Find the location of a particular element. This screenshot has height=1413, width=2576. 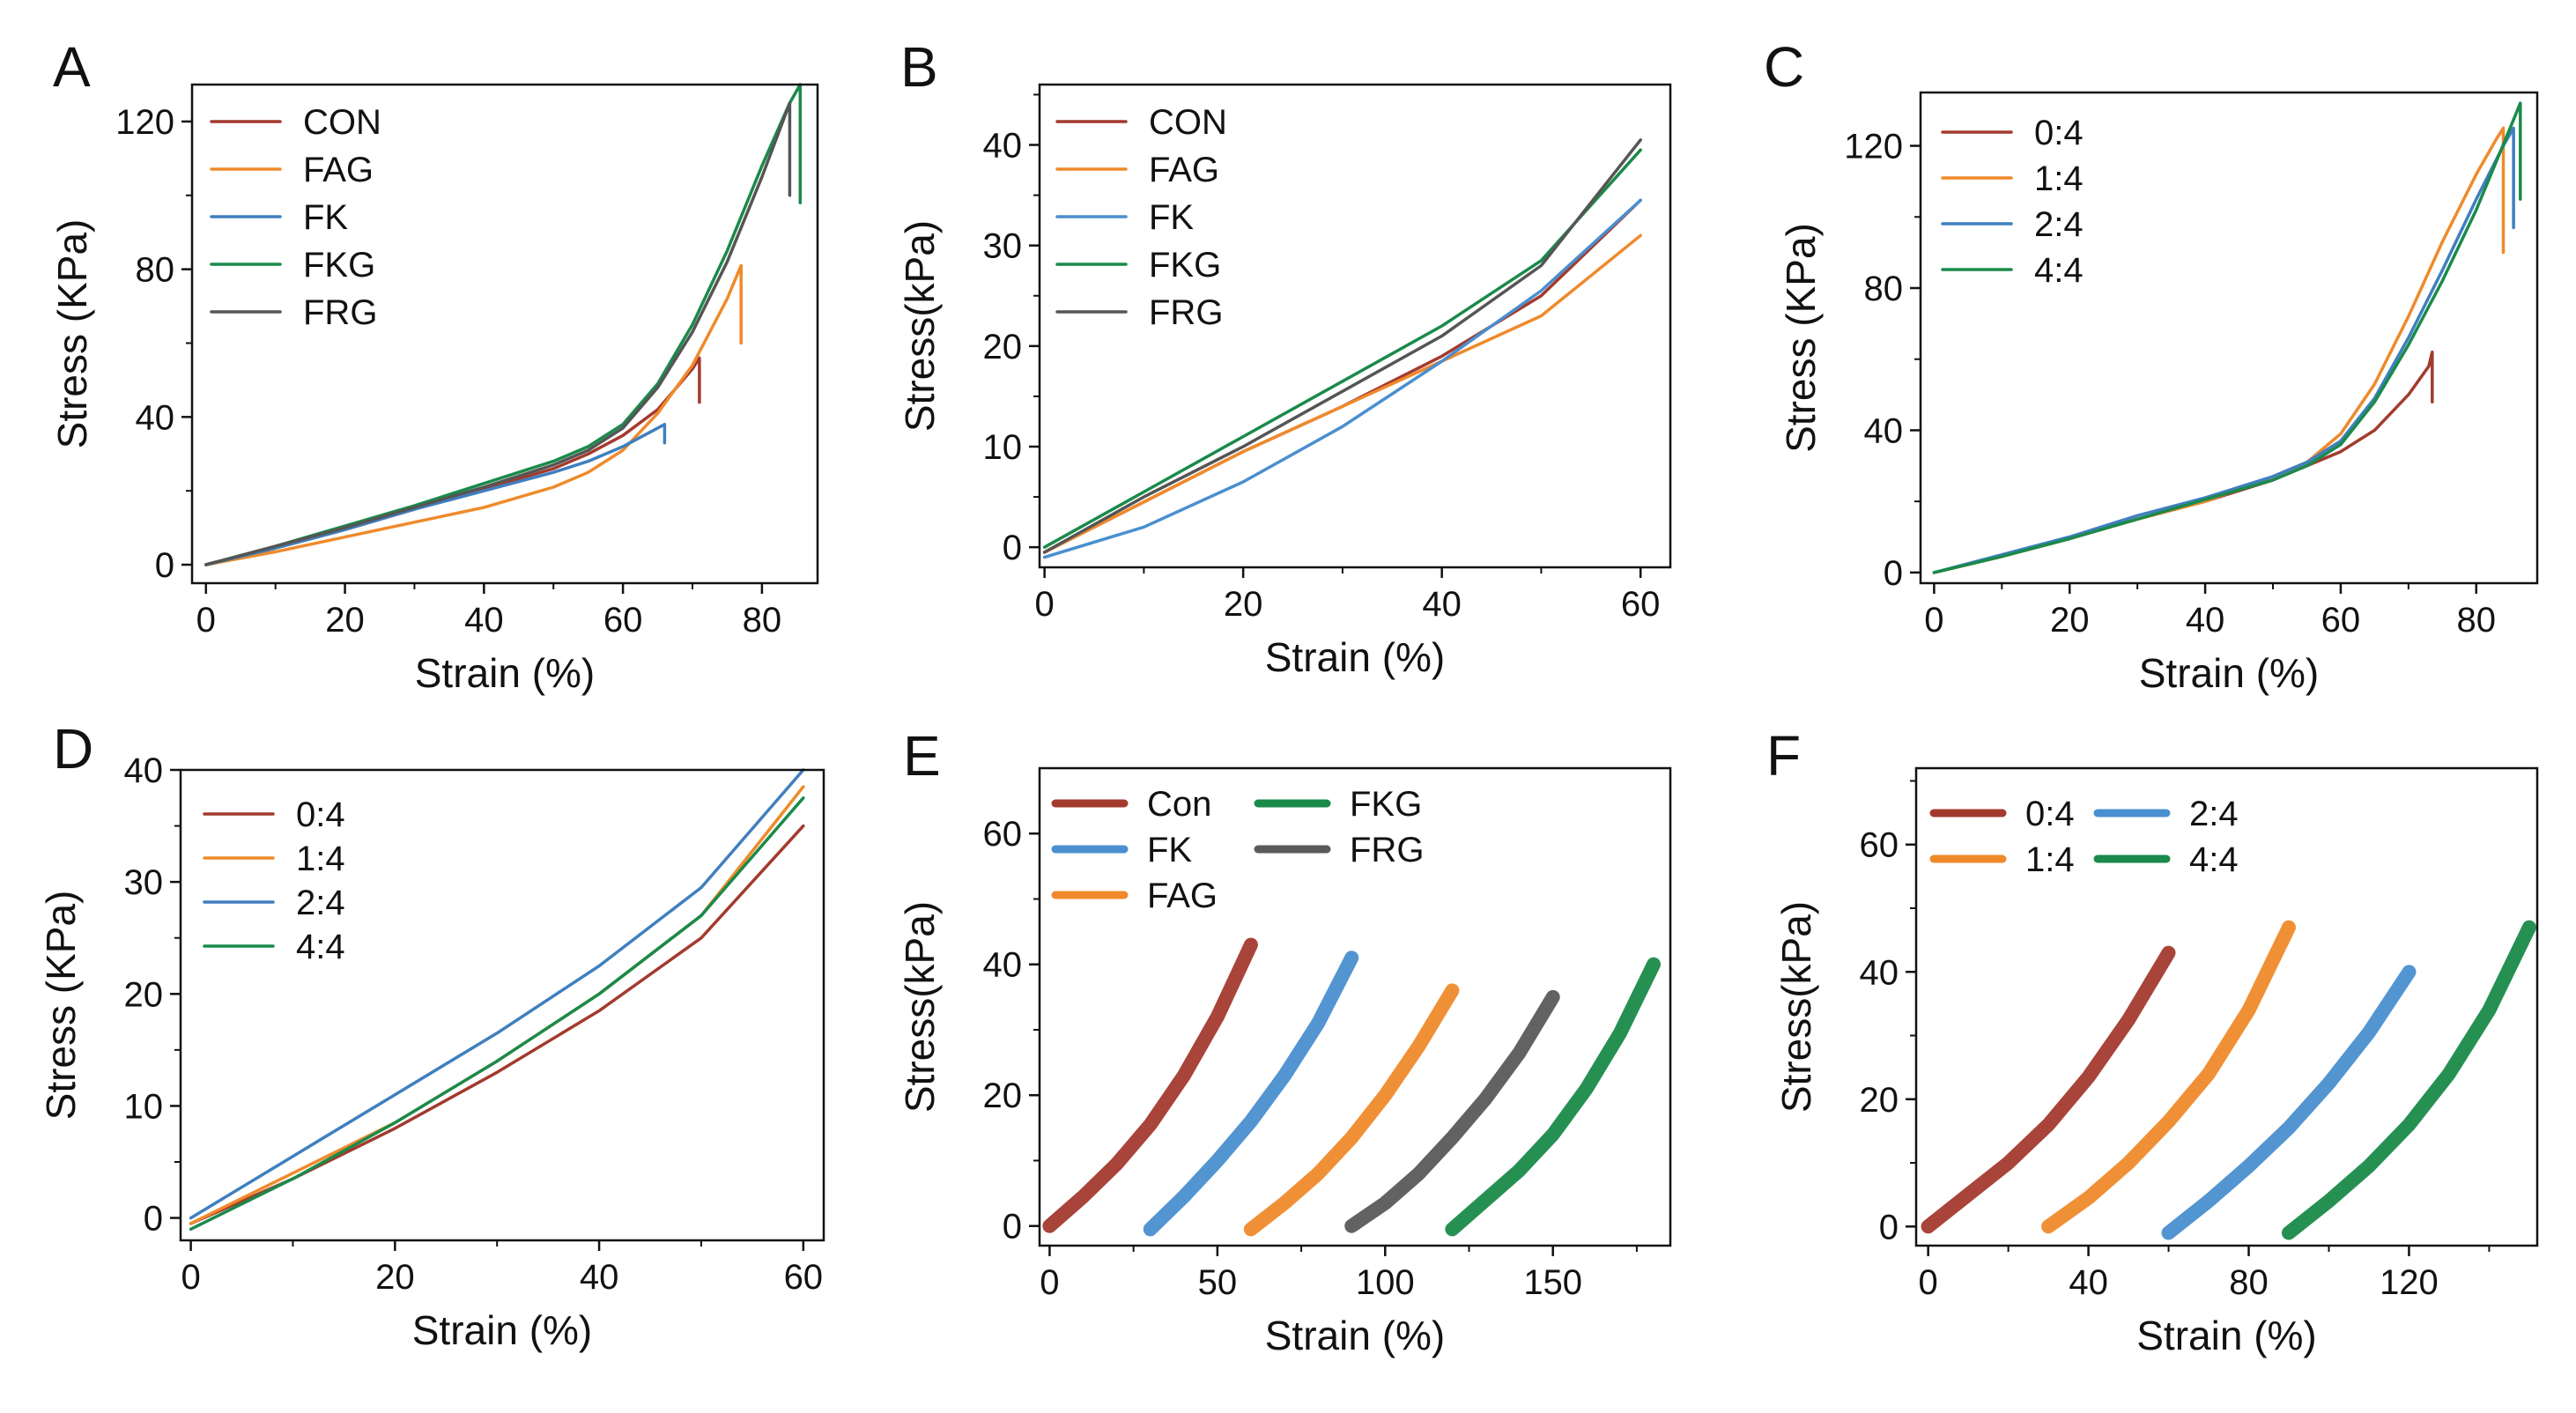

panel-letter: B is located at coordinates (919, 67).